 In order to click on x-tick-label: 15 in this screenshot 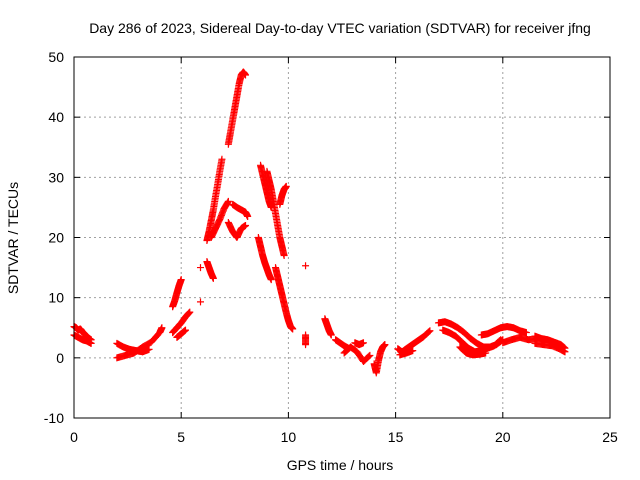, I will do `click(396, 437)`.